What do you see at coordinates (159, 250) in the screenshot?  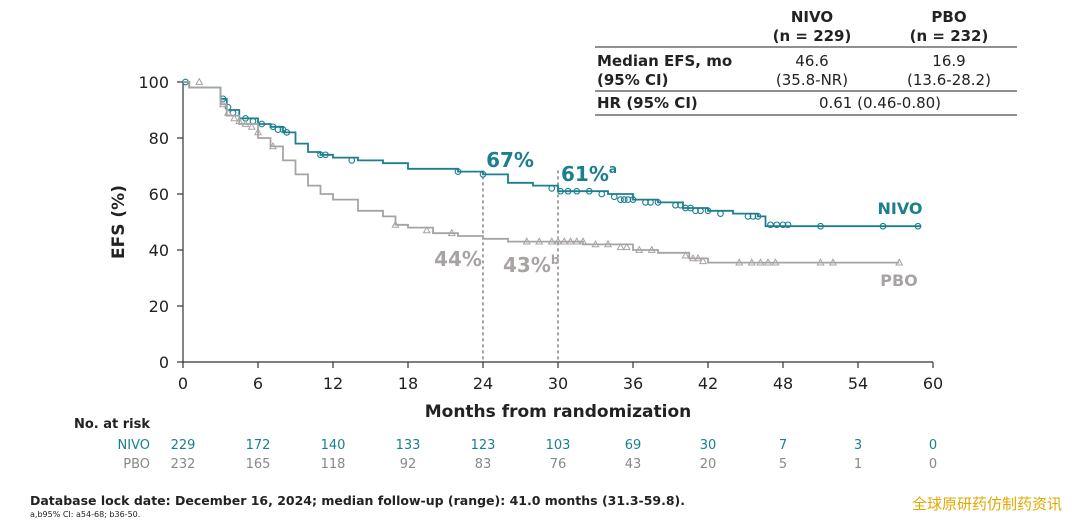 I see `y-tick-label: 40` at bounding box center [159, 250].